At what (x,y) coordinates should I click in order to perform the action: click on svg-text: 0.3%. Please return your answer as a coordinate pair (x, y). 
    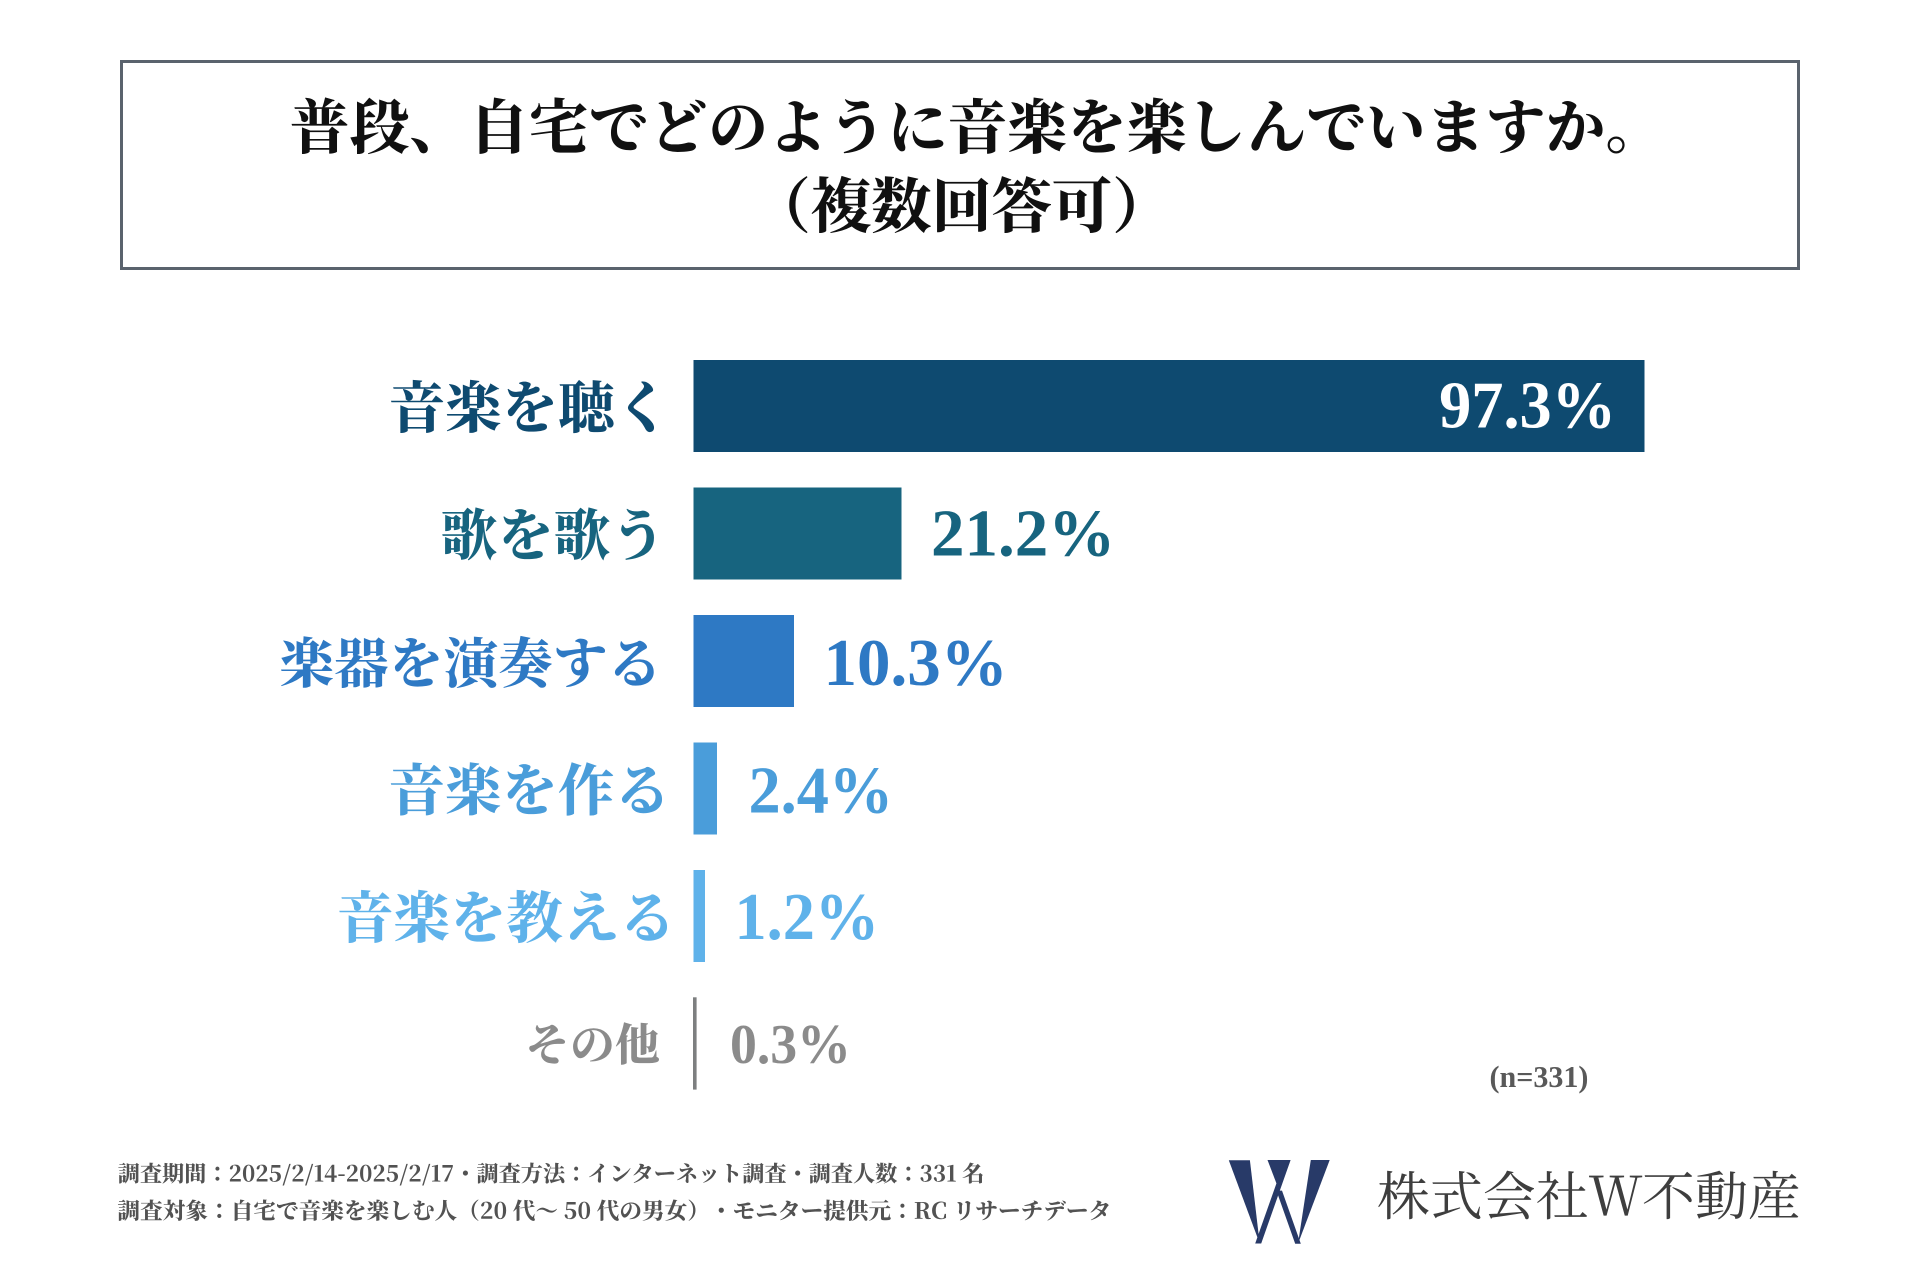
    Looking at the image, I should click on (790, 1044).